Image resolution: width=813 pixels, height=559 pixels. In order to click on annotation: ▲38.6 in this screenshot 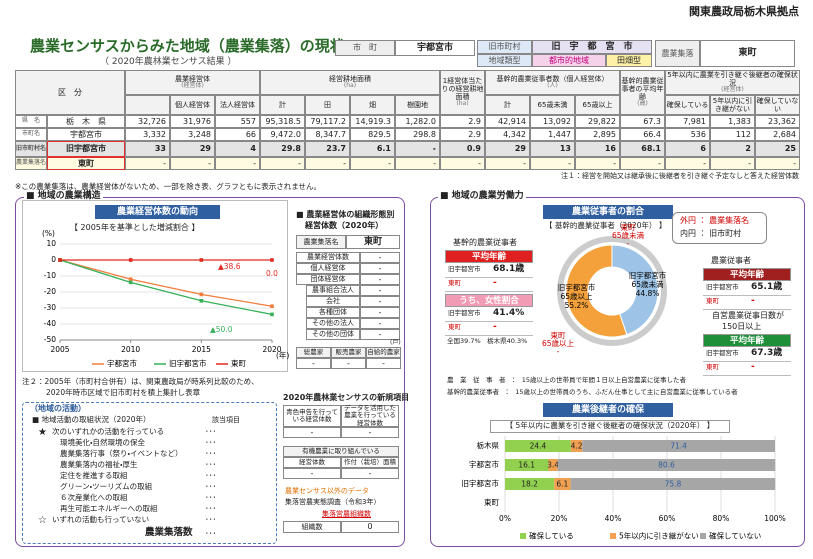, I will do `click(229, 266)`.